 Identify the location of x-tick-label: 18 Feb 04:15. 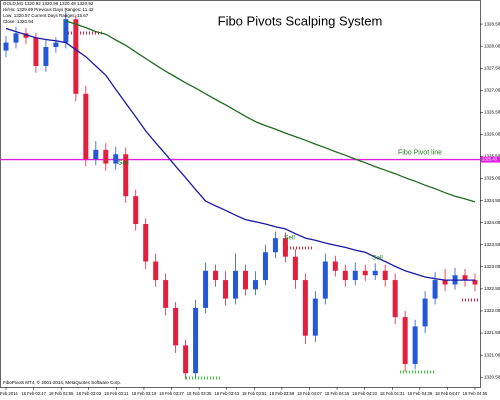
(337, 393).